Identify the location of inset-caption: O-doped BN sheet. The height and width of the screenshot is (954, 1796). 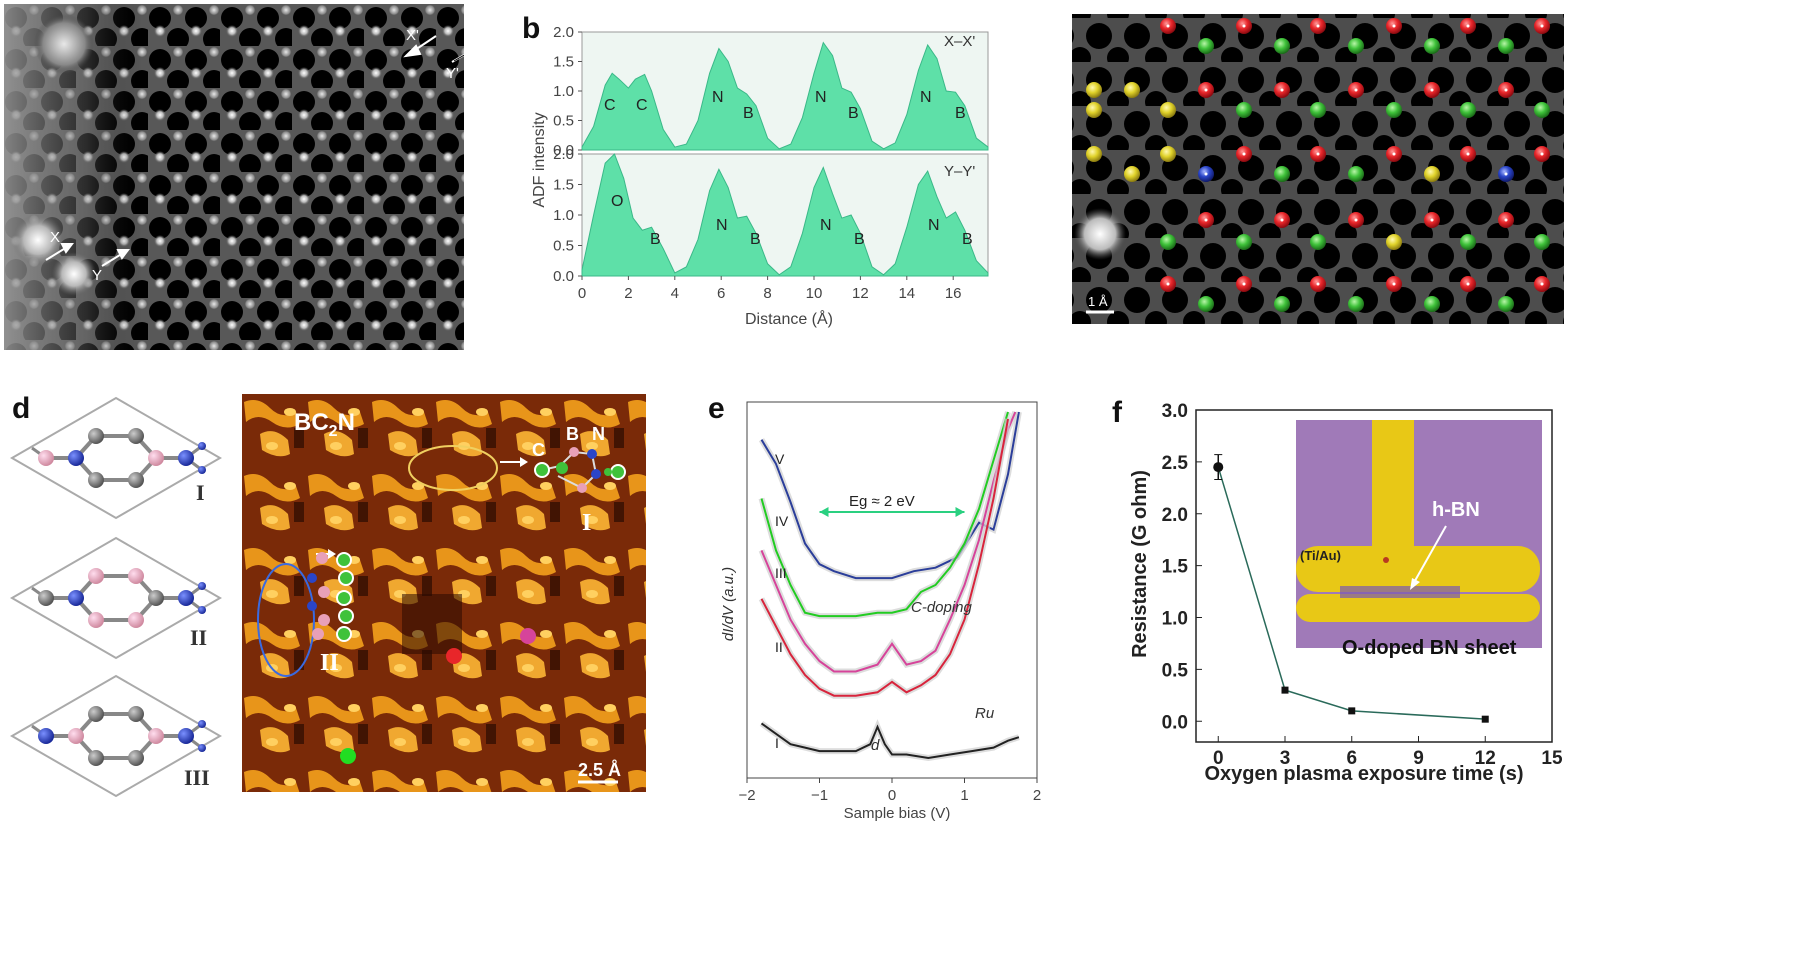
(1429, 648).